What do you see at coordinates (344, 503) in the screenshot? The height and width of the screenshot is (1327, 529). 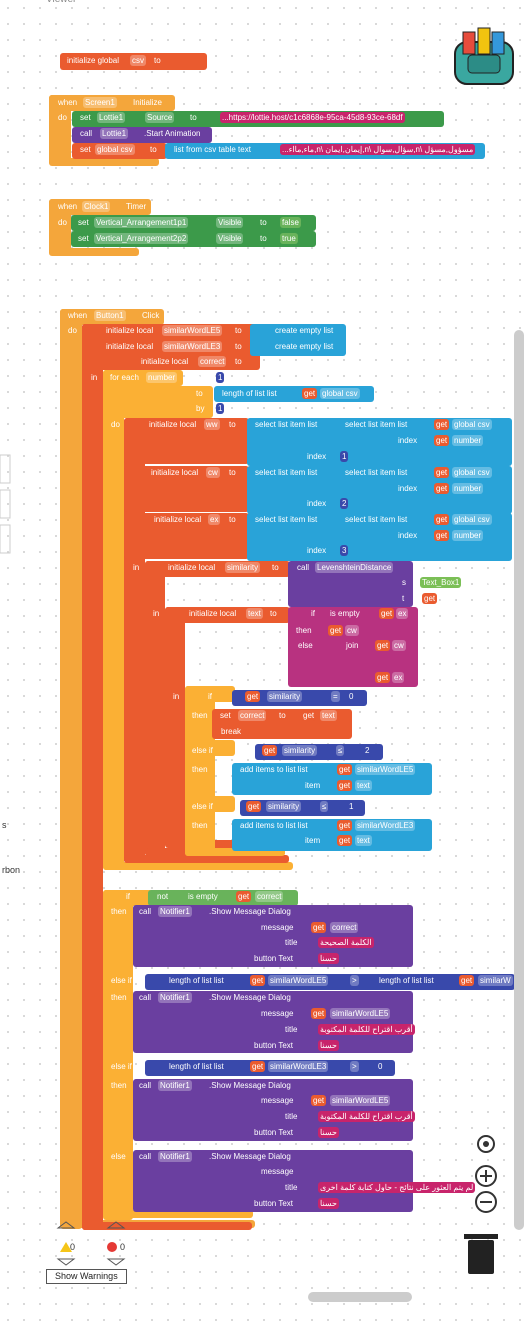 I see `block-label: 2` at bounding box center [344, 503].